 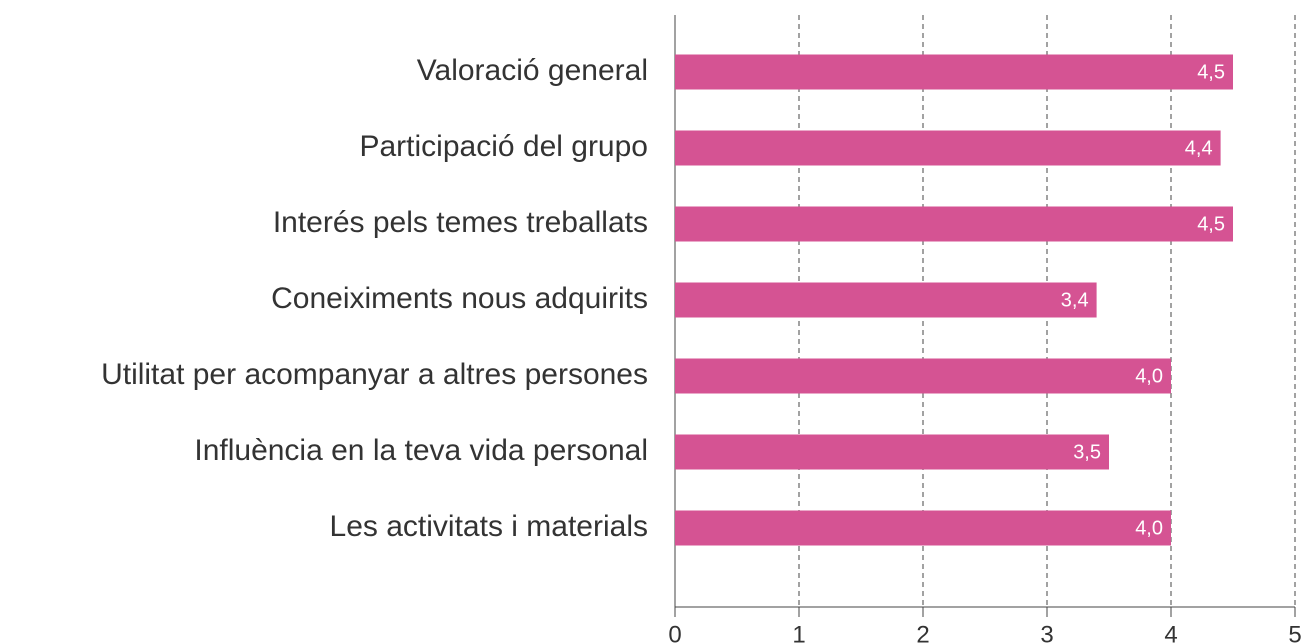 I want to click on x-tick-label: 4, so click(x=1170, y=632).